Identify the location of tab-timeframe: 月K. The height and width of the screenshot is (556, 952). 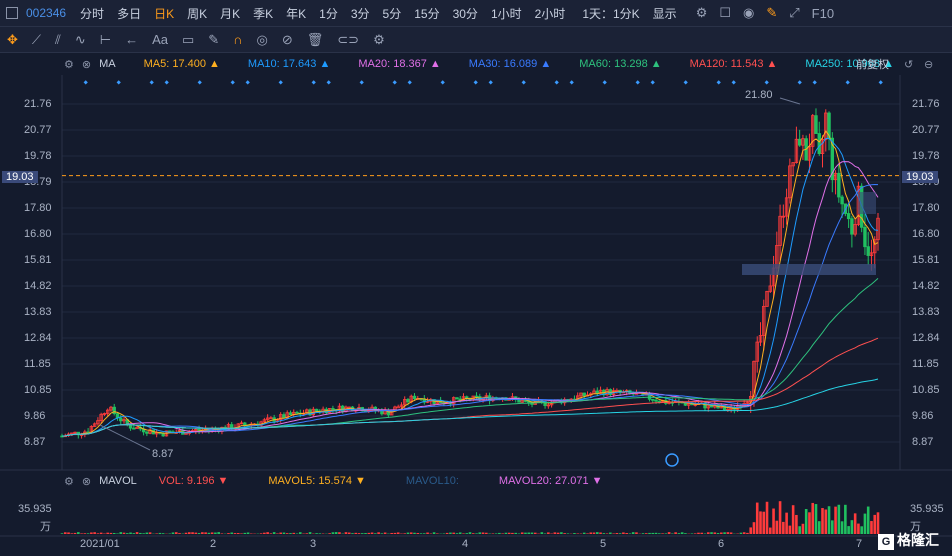
(230, 13).